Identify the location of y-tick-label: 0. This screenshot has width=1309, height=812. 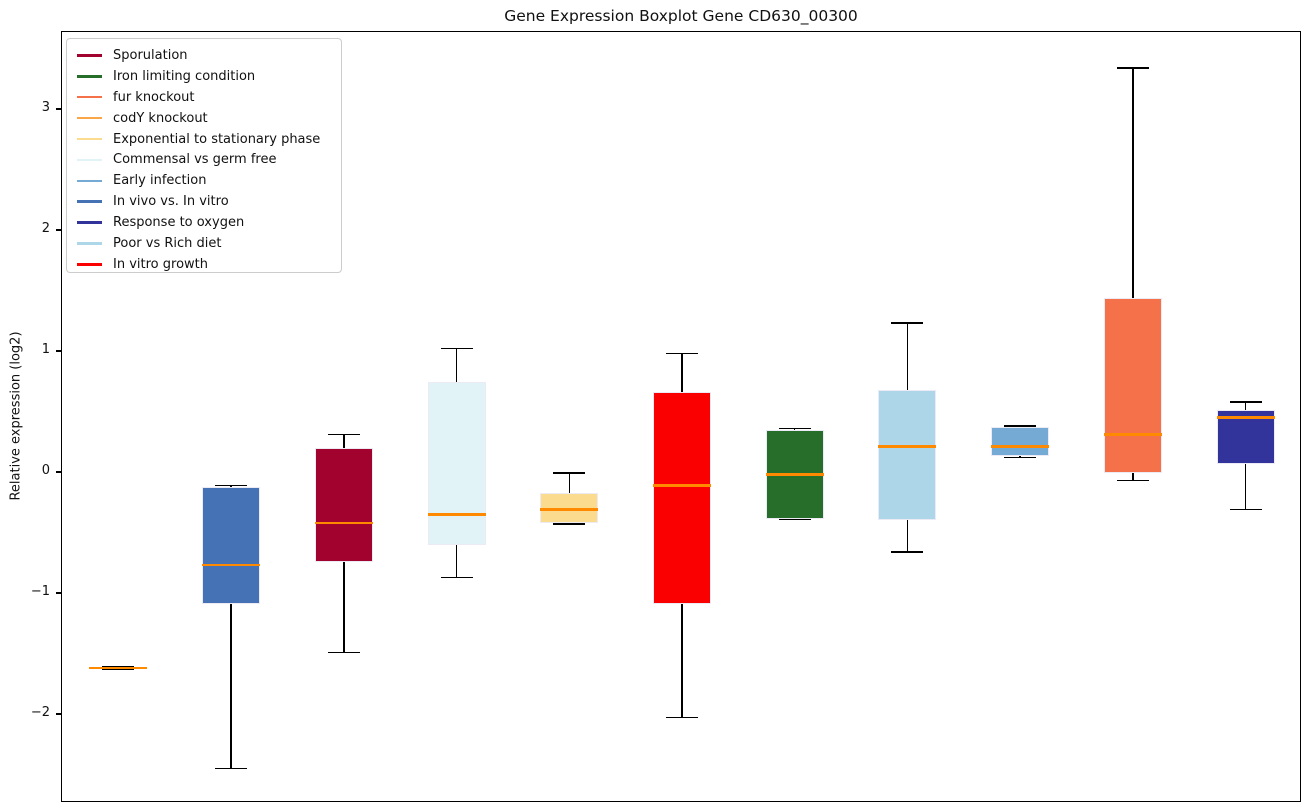
(45, 470).